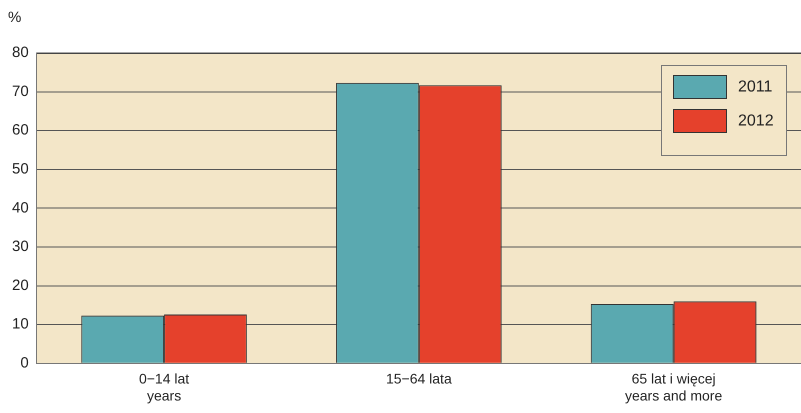 This screenshot has height=413, width=801. Describe the element at coordinates (755, 87) in the screenshot. I see `legend-label: 2011` at that location.